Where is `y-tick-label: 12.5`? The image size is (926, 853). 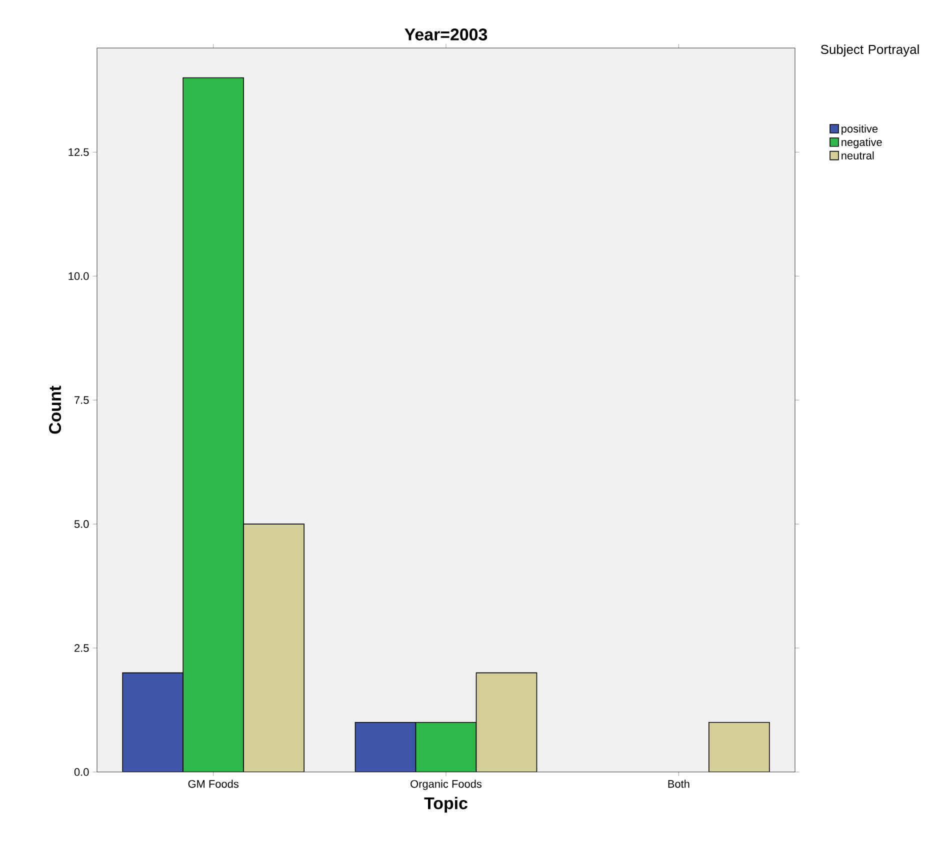 y-tick-label: 12.5 is located at coordinates (78, 152).